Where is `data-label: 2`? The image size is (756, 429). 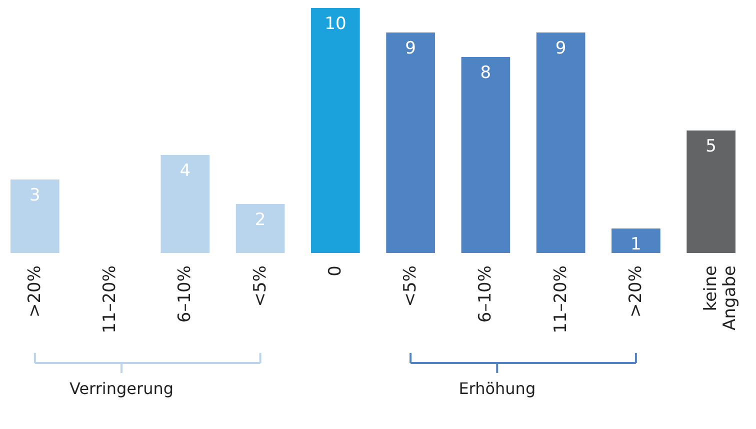 data-label: 2 is located at coordinates (260, 220).